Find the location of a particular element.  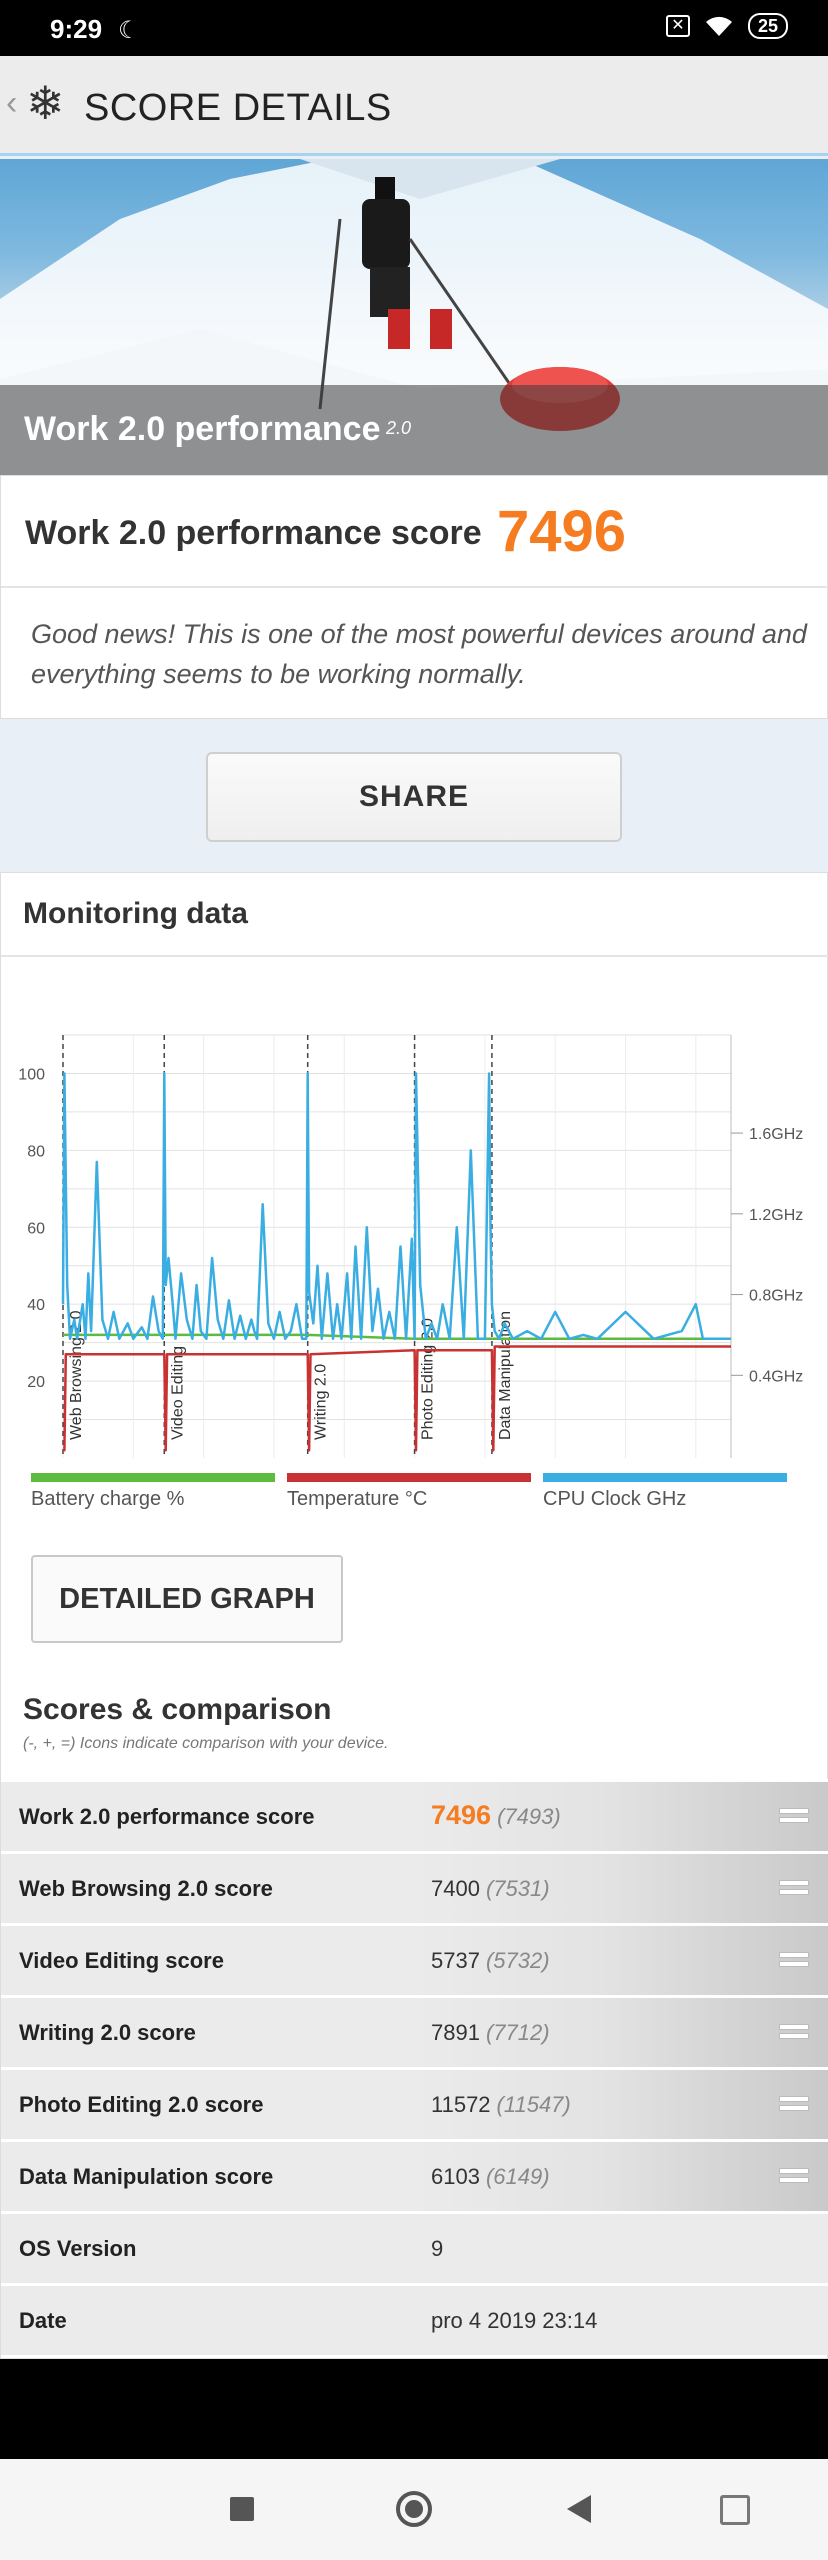

legend-label-battery: Battery charge % is located at coordinates (108, 1499).